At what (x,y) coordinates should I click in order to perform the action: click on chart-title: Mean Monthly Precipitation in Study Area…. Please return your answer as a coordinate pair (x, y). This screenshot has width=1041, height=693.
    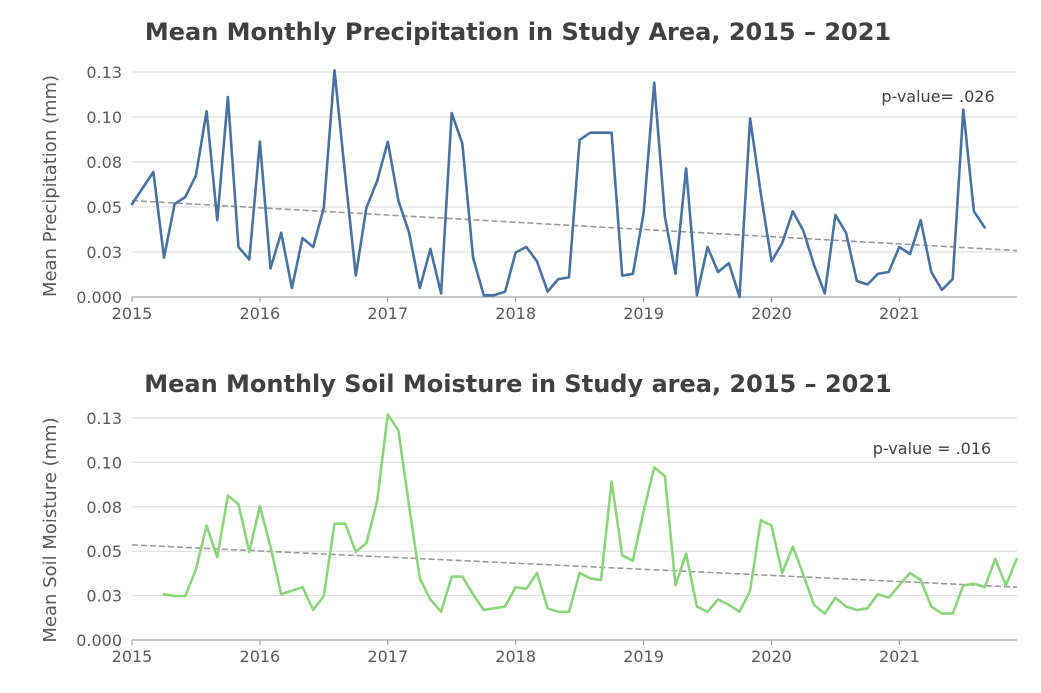
    Looking at the image, I should click on (518, 32).